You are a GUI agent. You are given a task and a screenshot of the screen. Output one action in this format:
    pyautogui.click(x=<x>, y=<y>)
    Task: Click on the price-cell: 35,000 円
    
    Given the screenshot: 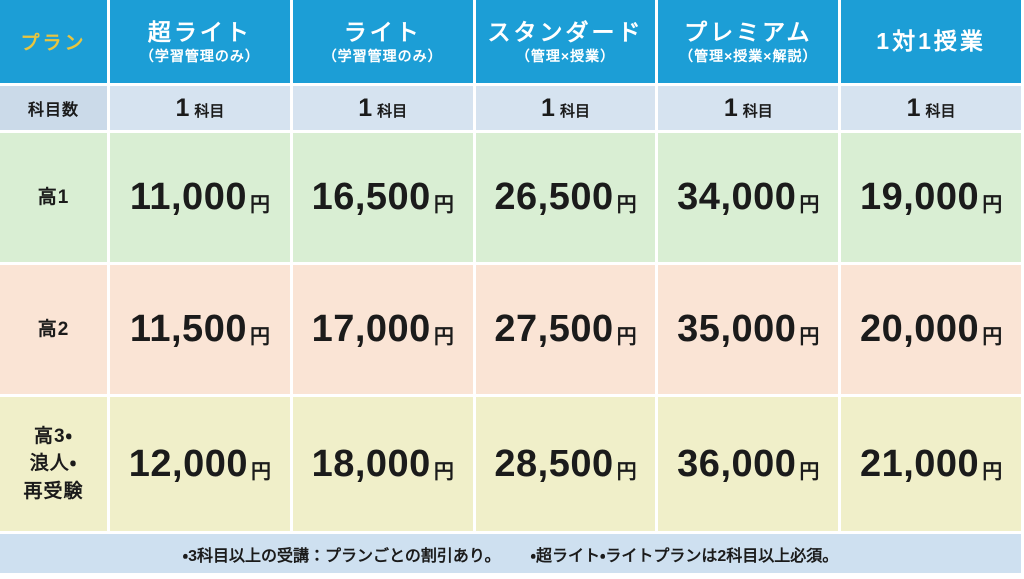 What is the action you would take?
    pyautogui.click(x=748, y=329)
    